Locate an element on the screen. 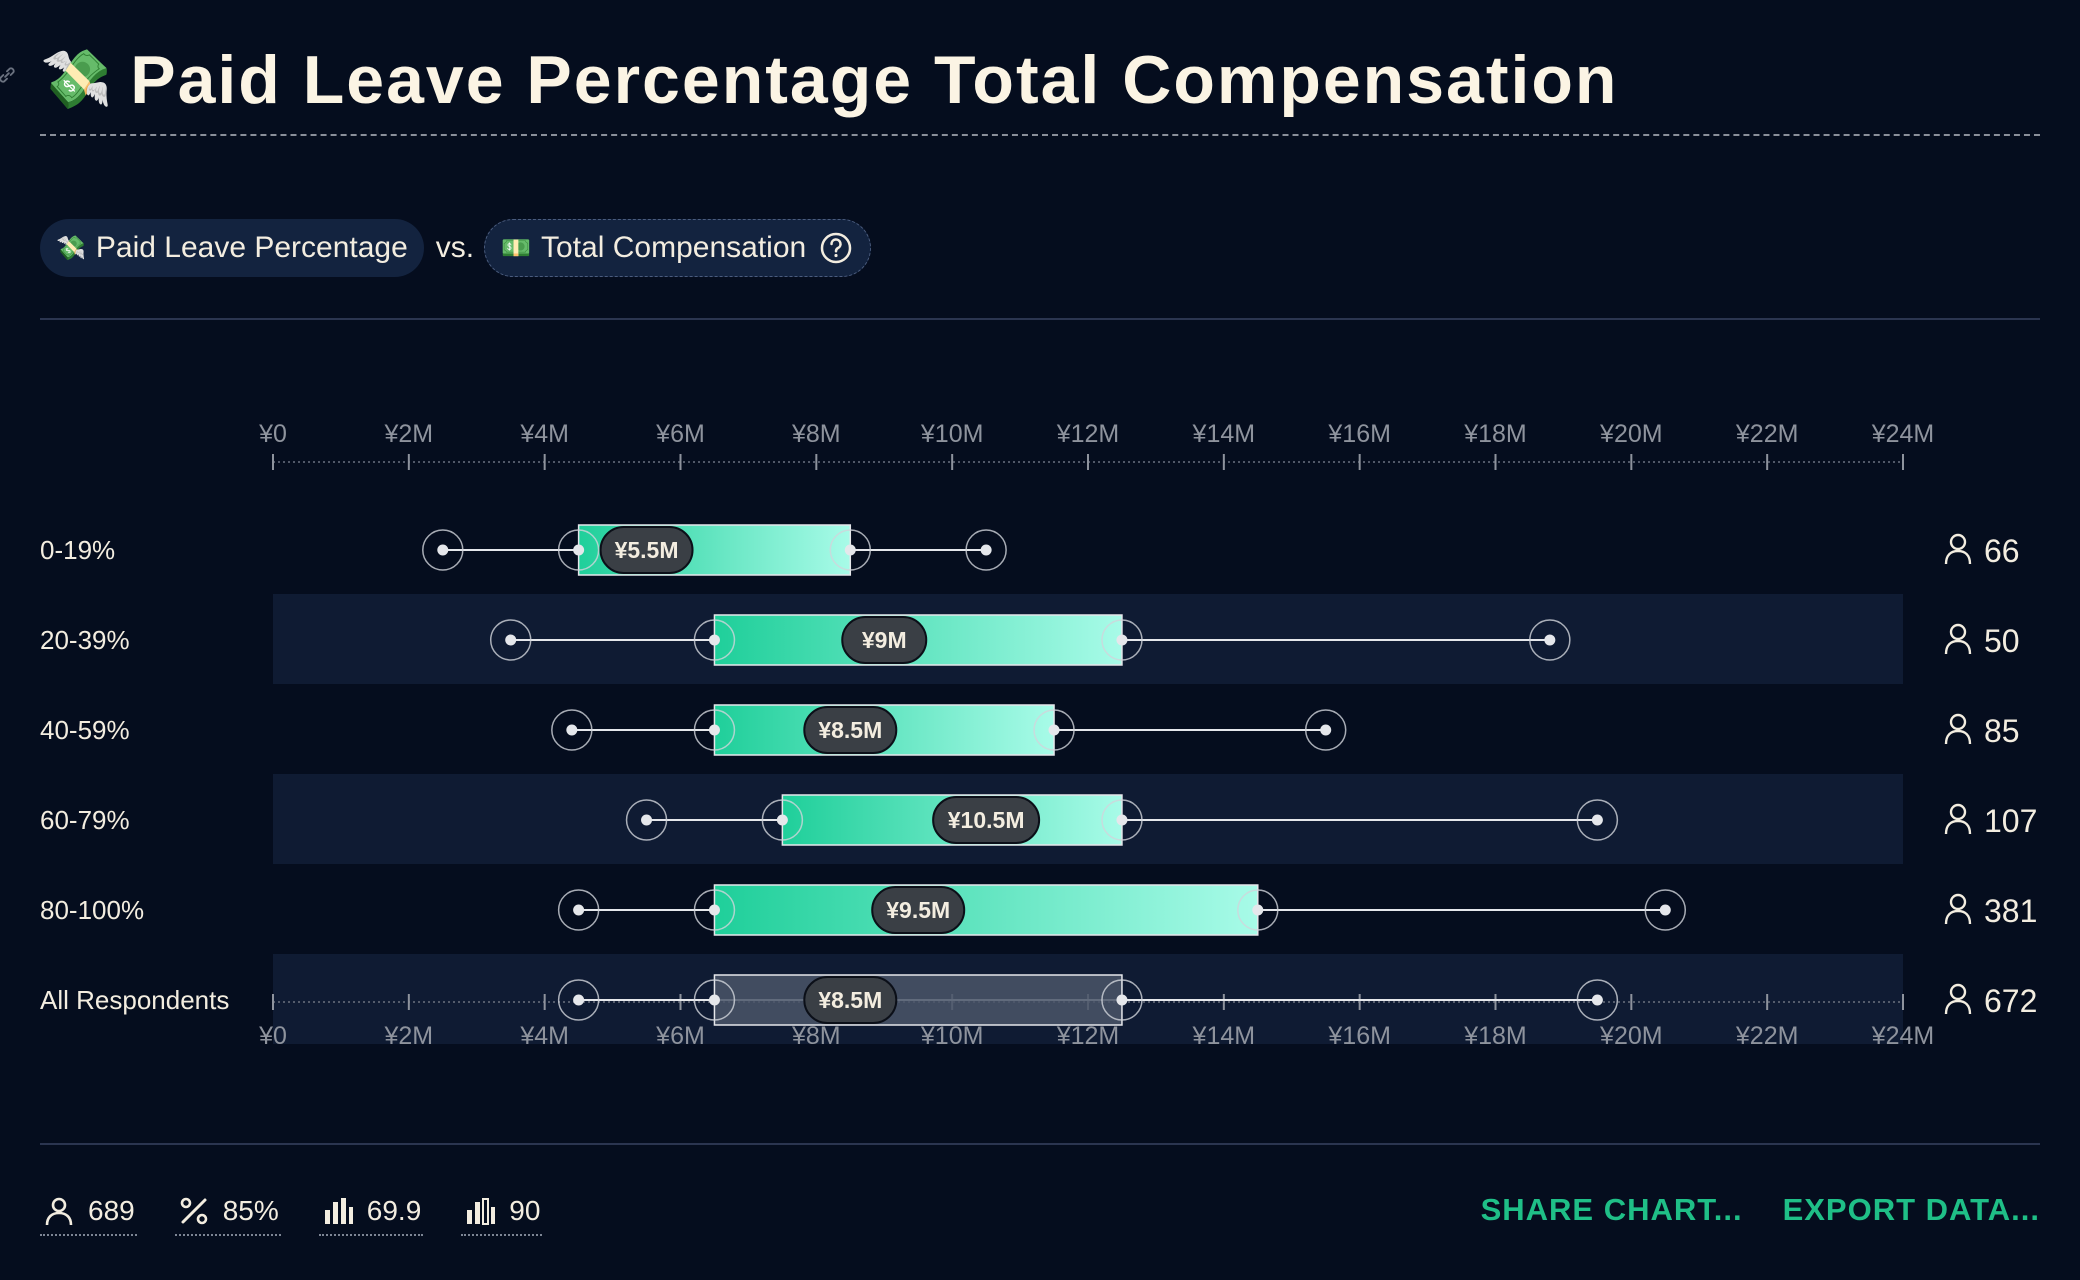 Image resolution: width=2080 pixels, height=1280 pixels. tick-label: ¥18M is located at coordinates (1495, 1036).